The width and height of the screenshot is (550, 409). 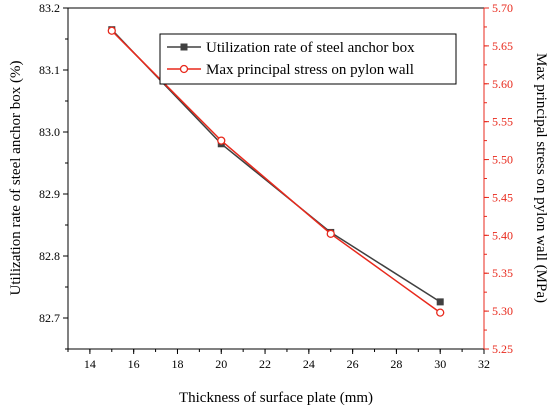 What do you see at coordinates (502, 273) in the screenshot?
I see `right-y-tick-label: 5.35` at bounding box center [502, 273].